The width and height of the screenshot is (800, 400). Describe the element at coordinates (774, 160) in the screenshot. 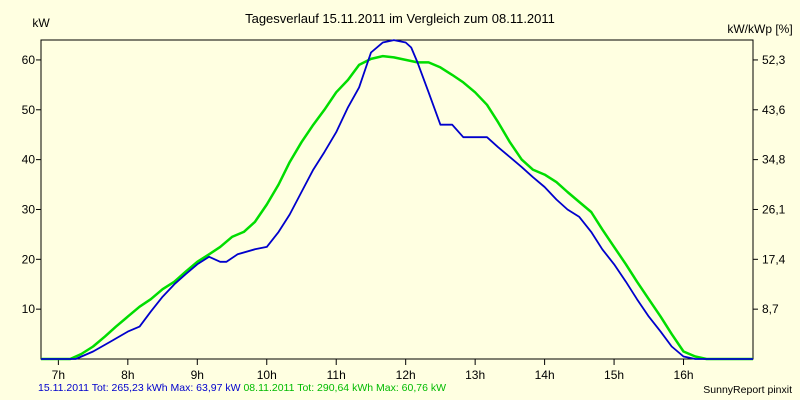

I see `y-tick-label-right: 34,8` at that location.